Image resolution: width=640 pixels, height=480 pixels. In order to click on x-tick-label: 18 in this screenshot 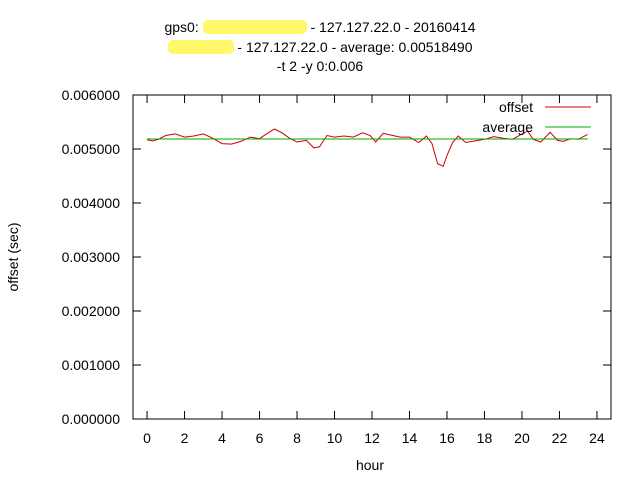, I will do `click(485, 438)`.